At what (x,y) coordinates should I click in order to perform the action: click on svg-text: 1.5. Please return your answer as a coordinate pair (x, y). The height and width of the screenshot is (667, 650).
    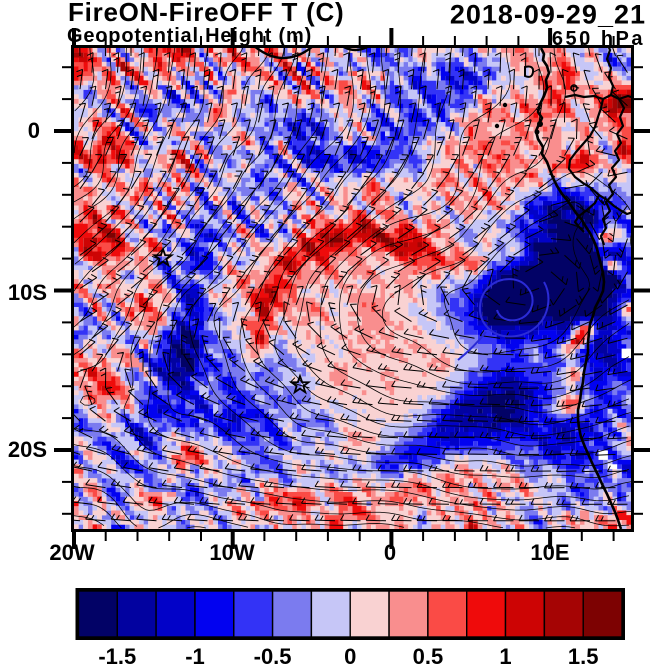
    Looking at the image, I should click on (583, 655).